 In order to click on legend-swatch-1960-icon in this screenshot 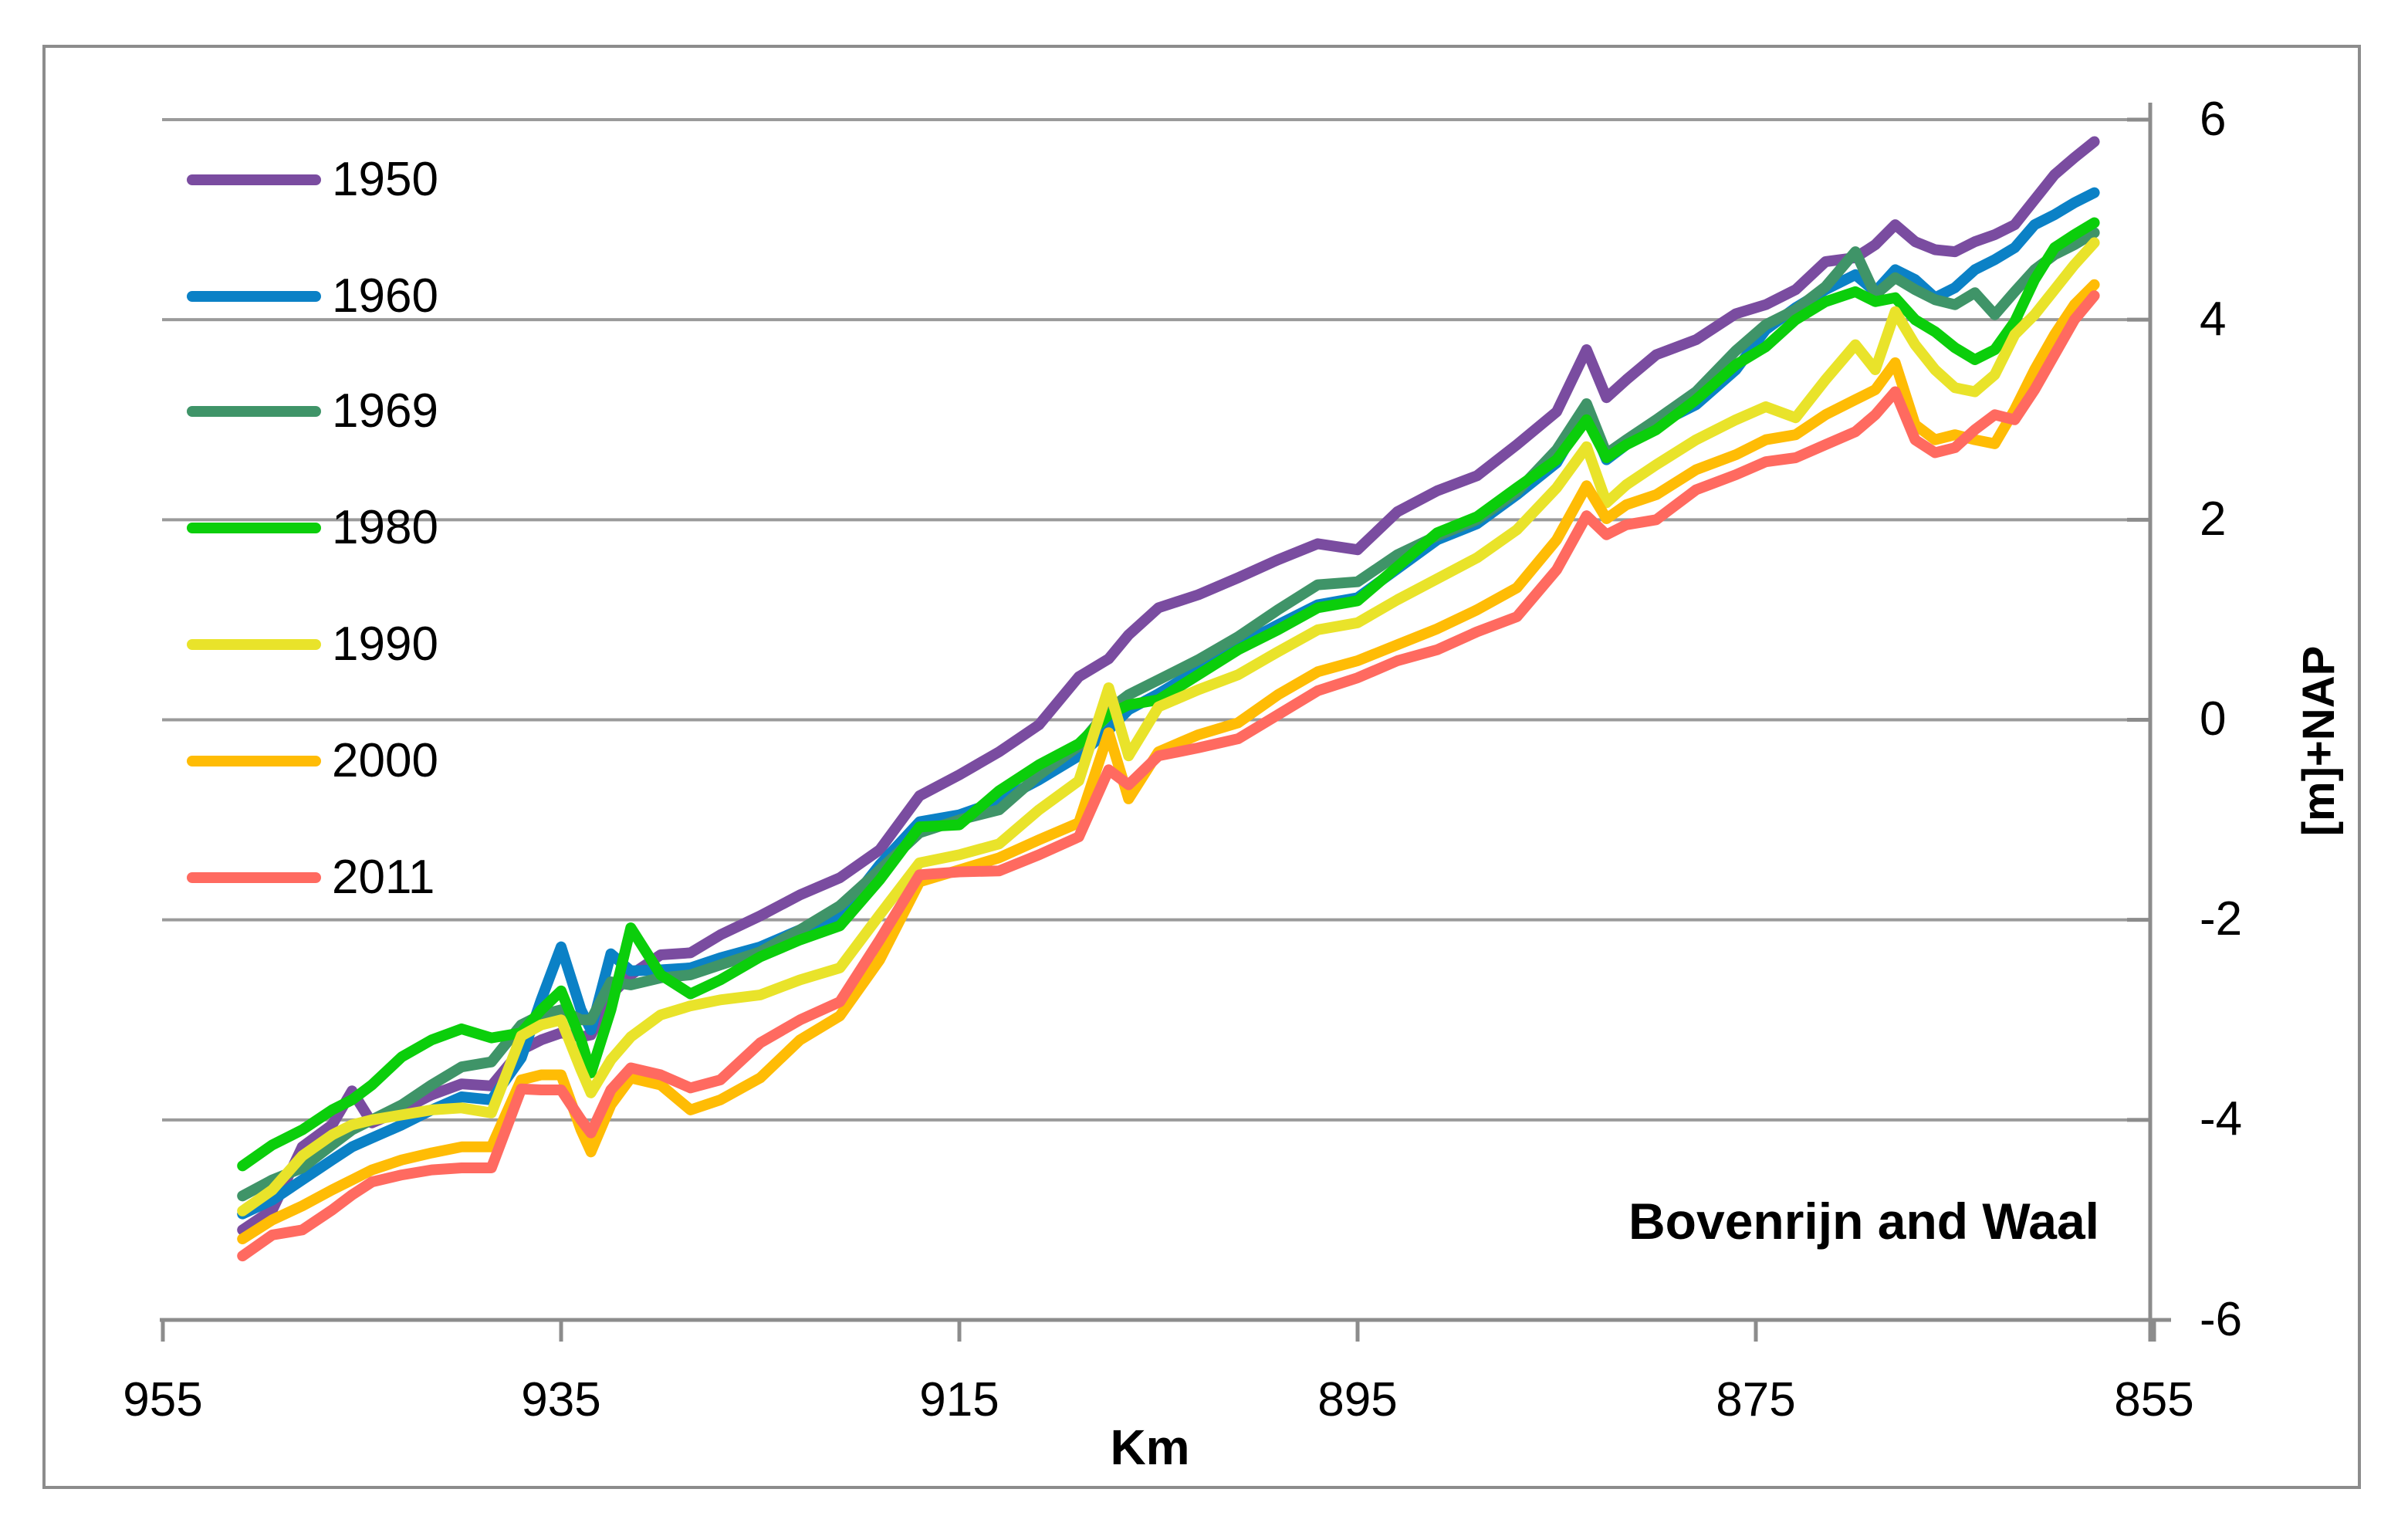, I will do `click(254, 296)`.